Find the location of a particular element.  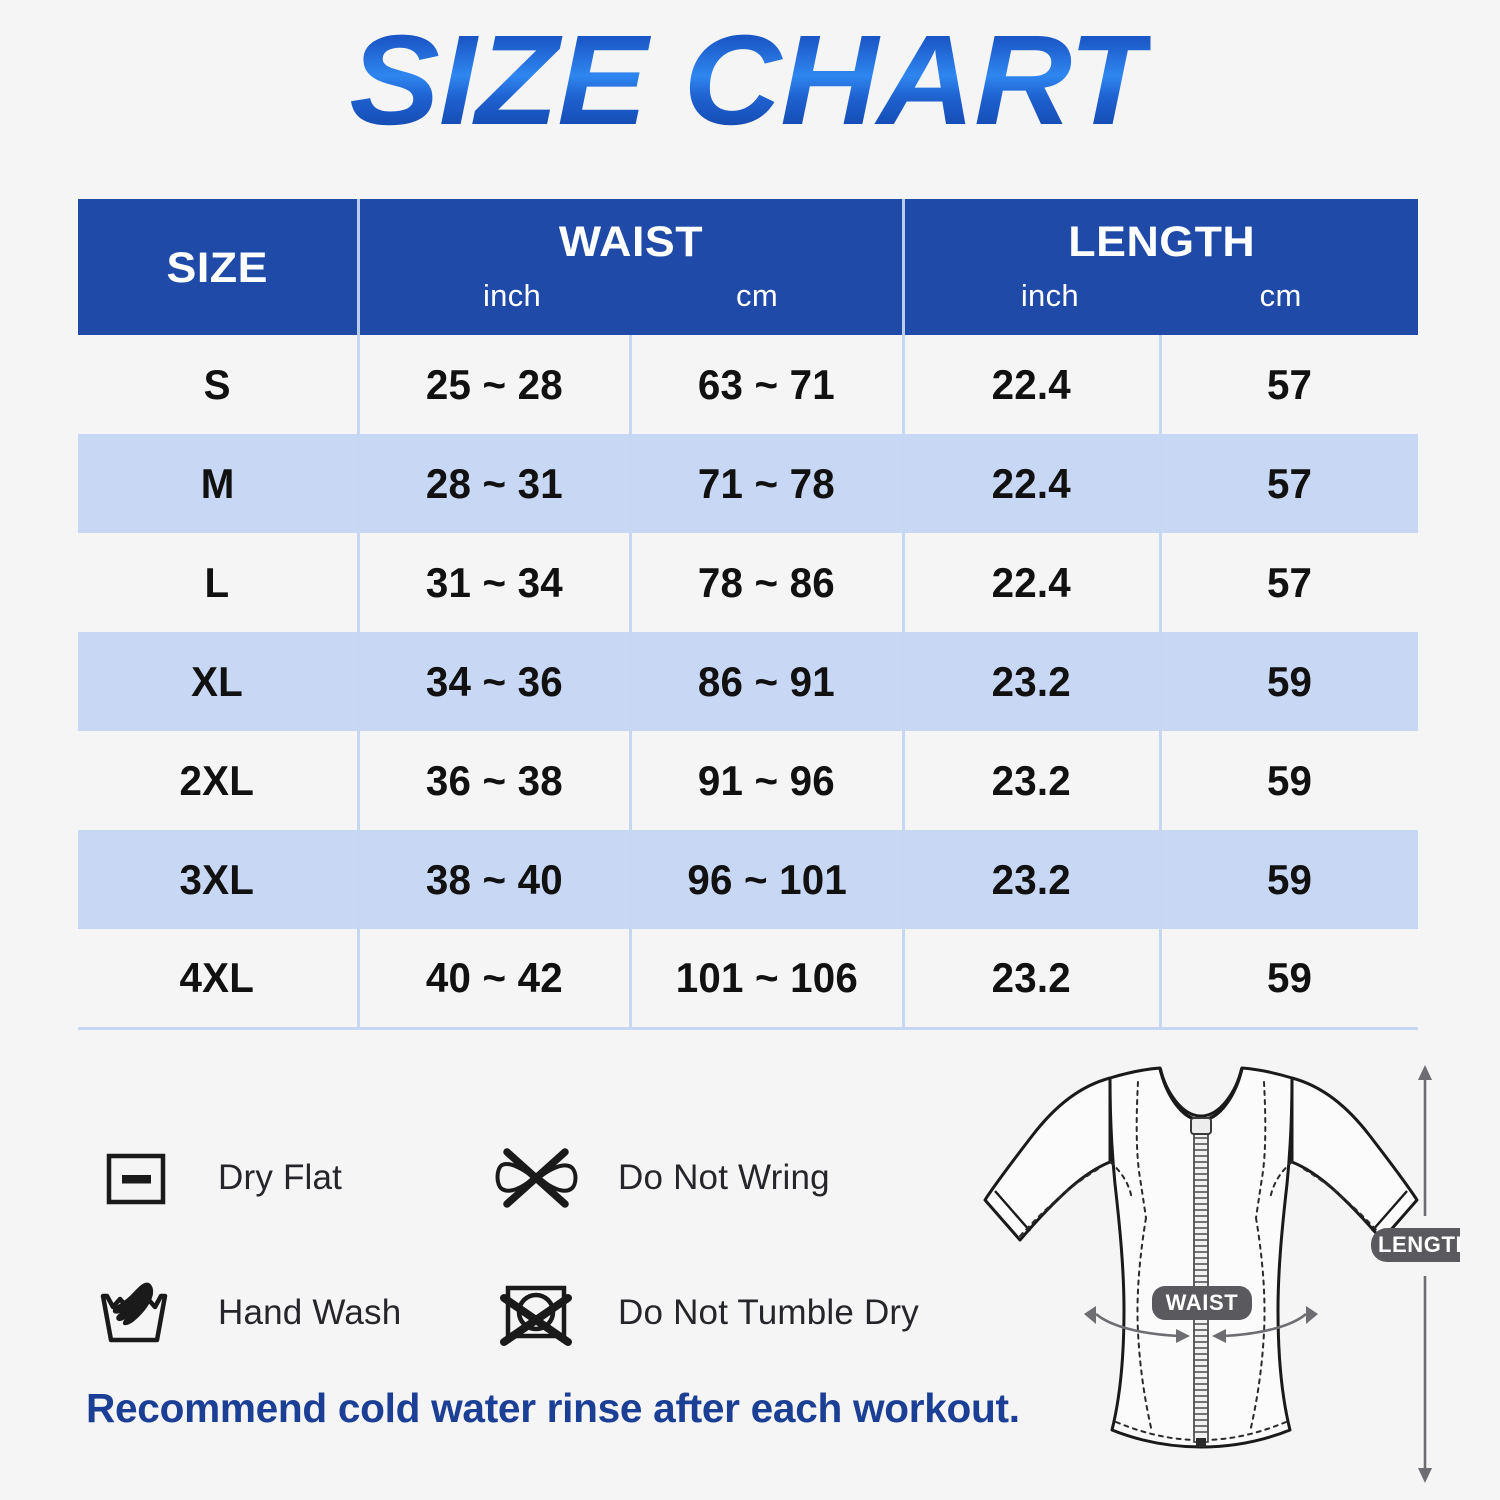

cell-waist-inch-text: 25 ~ 28 is located at coordinates (494, 384).